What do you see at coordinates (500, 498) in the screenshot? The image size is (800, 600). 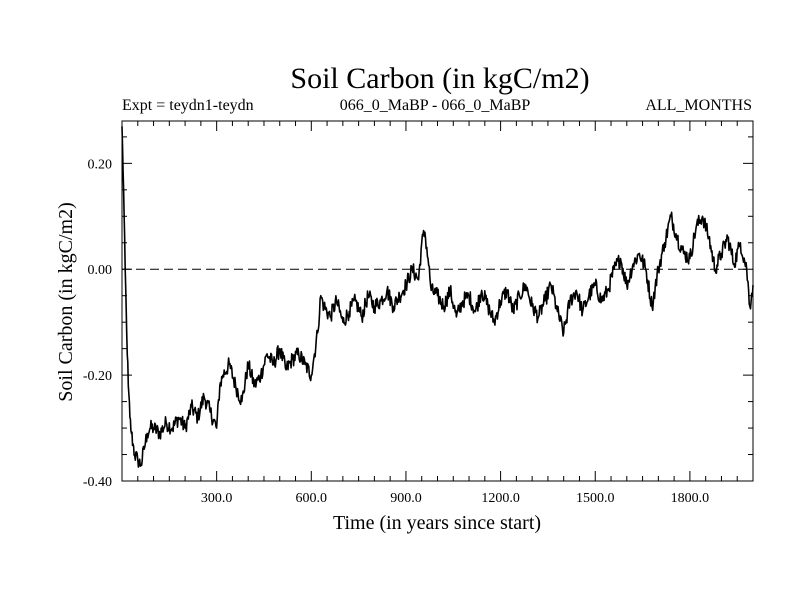 I see `x-tick-label: 1200.0` at bounding box center [500, 498].